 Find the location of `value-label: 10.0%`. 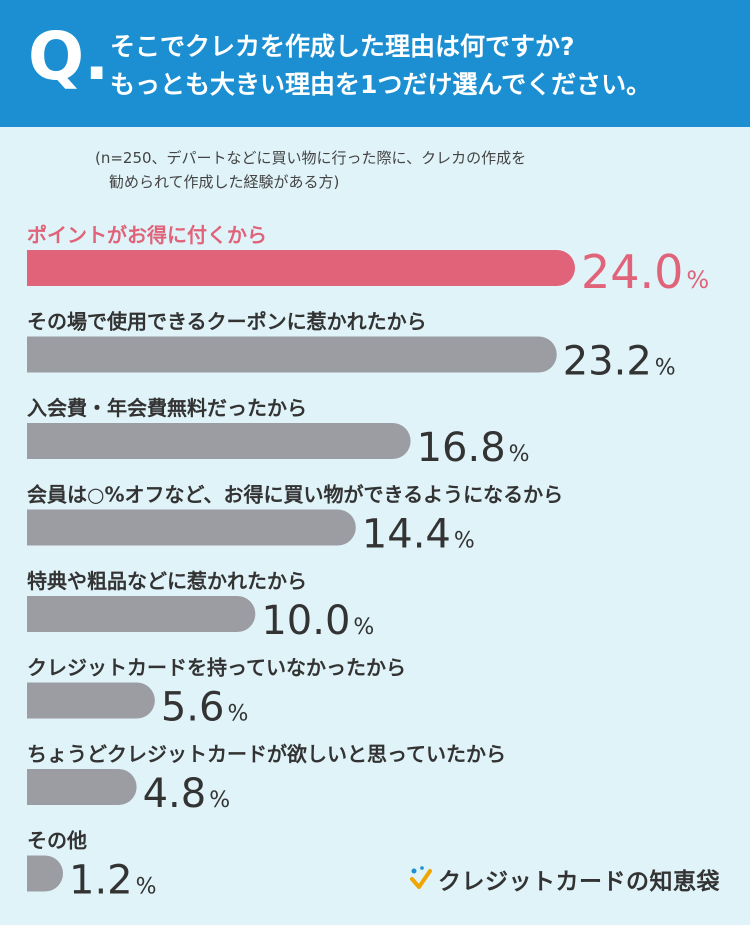

value-label: 10.0% is located at coordinates (317, 621).